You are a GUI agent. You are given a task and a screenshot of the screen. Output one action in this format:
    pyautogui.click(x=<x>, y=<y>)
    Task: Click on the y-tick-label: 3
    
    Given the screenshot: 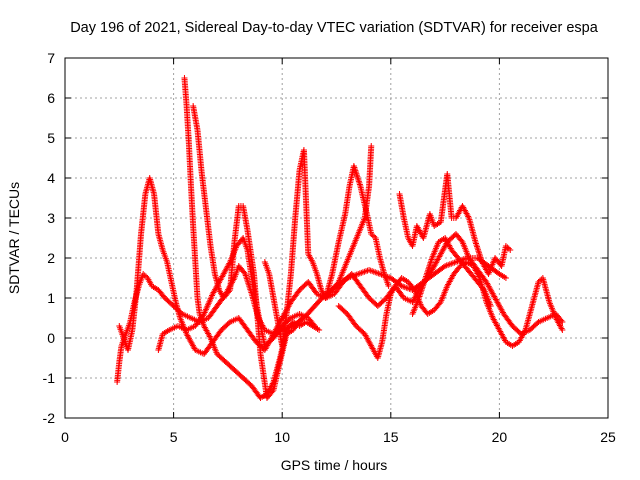 What is the action you would take?
    pyautogui.click(x=51, y=218)
    